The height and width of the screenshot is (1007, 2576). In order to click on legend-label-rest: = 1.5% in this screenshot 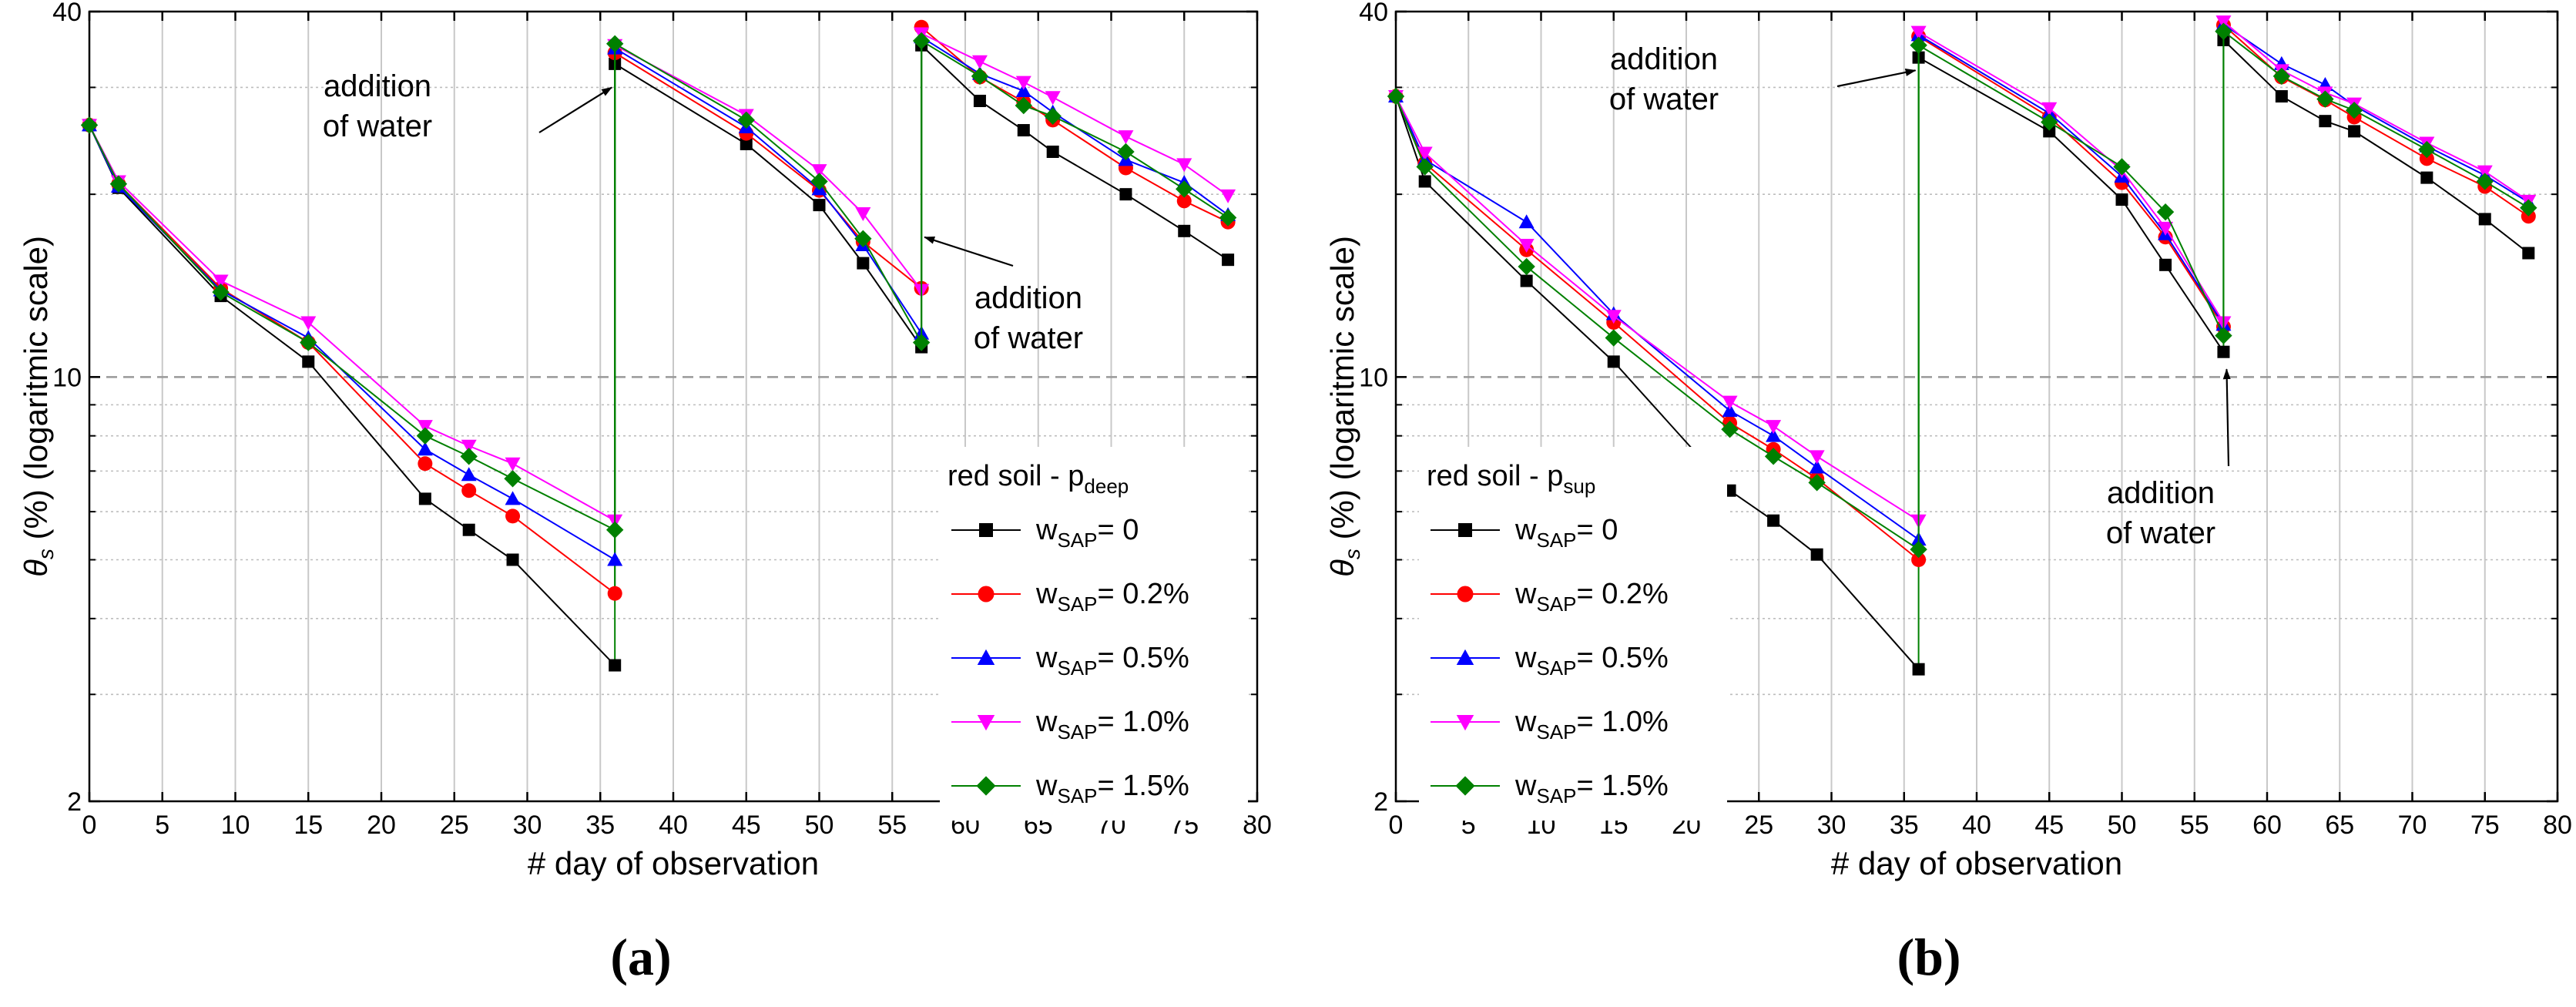, I will do `click(1622, 786)`.